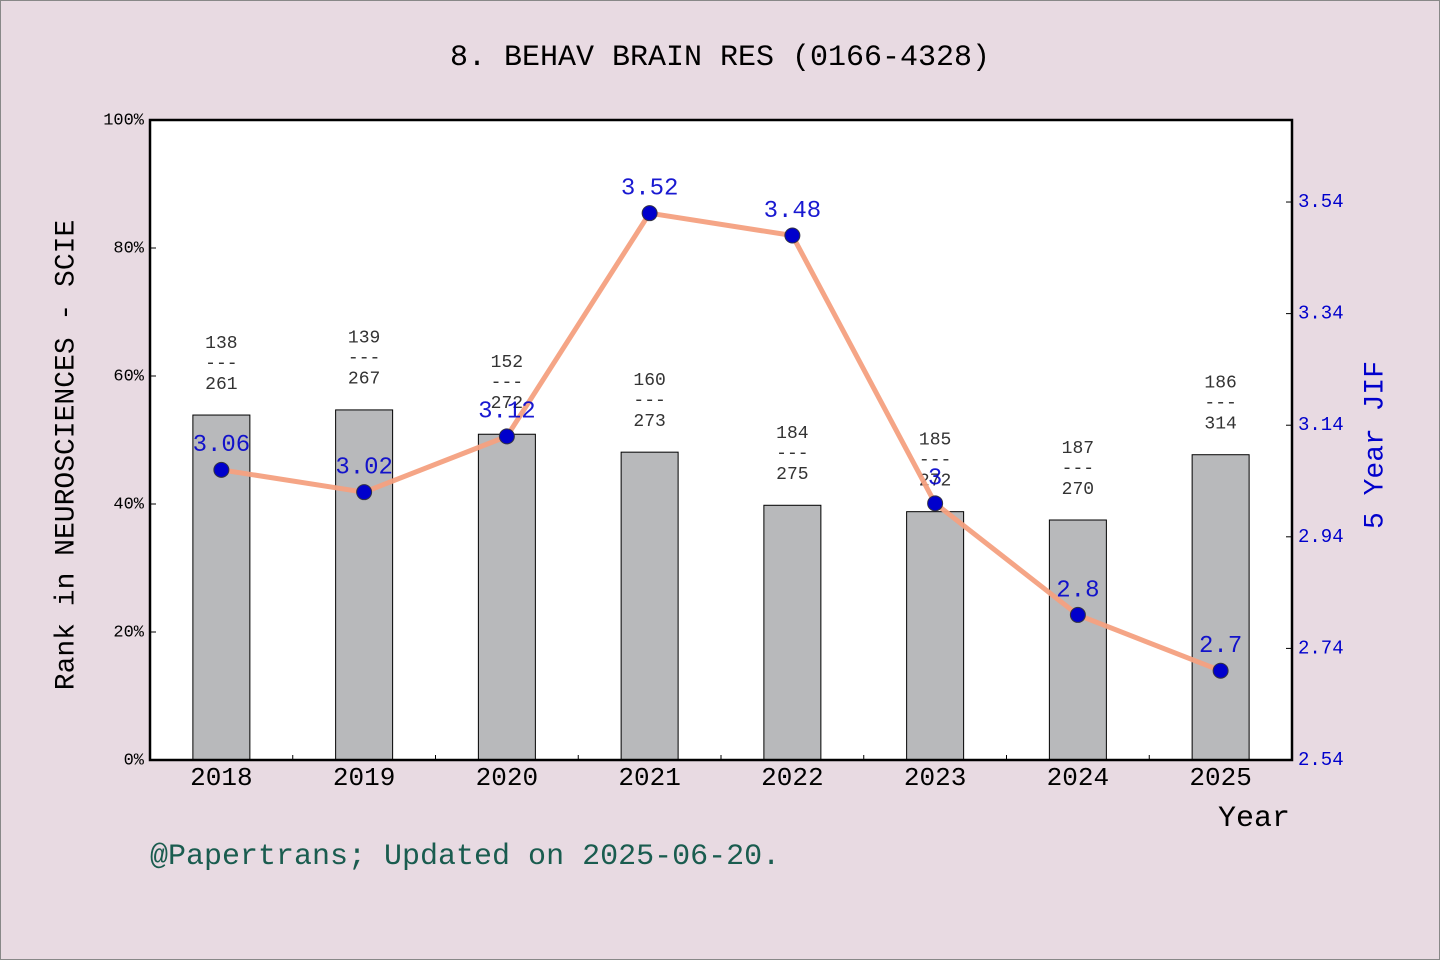 The image size is (1440, 960). Describe the element at coordinates (507, 404) in the screenshot. I see `total-label: 272` at that location.